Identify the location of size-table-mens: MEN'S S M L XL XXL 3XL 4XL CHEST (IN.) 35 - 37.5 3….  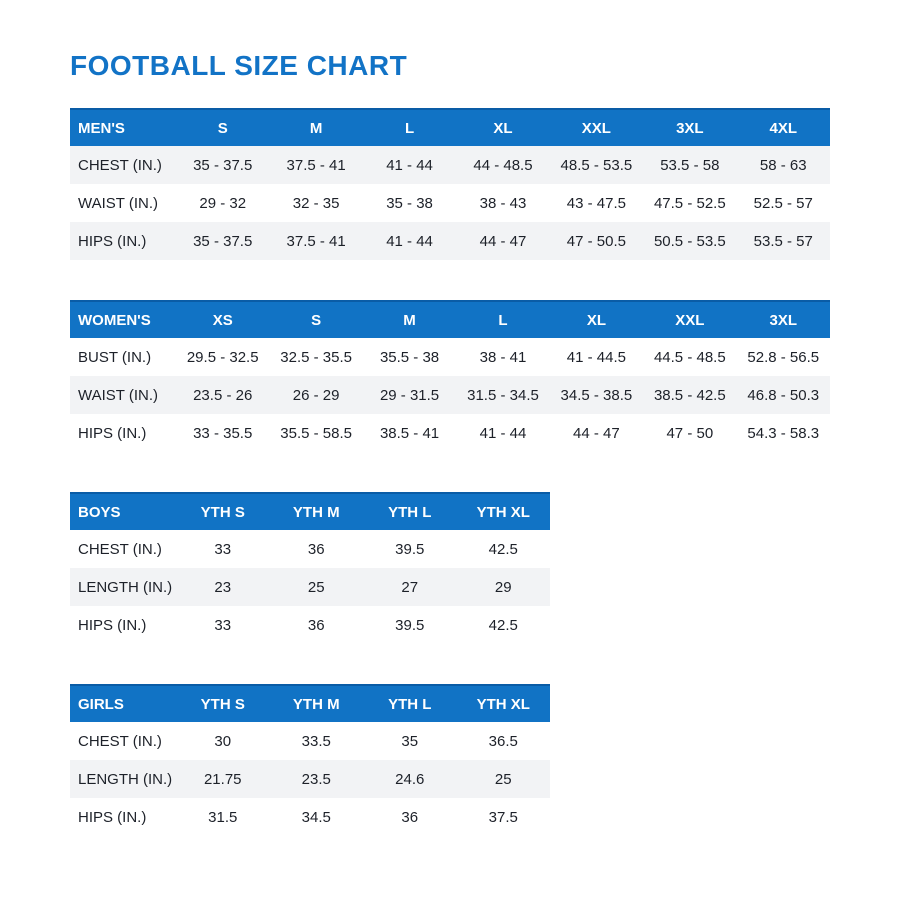
(450, 184).